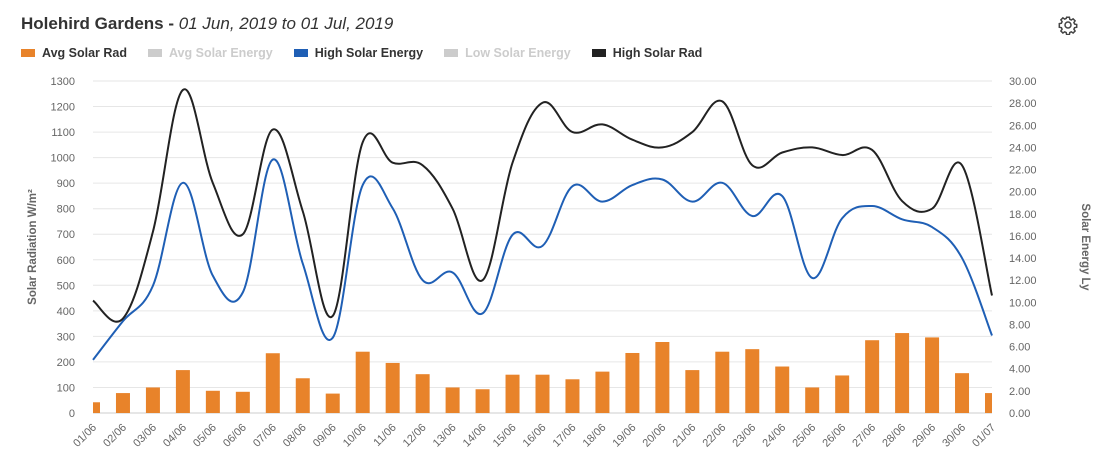 This screenshot has height=475, width=1116. What do you see at coordinates (505, 436) in the screenshot?
I see `x-tick-label: 15/06` at bounding box center [505, 436].